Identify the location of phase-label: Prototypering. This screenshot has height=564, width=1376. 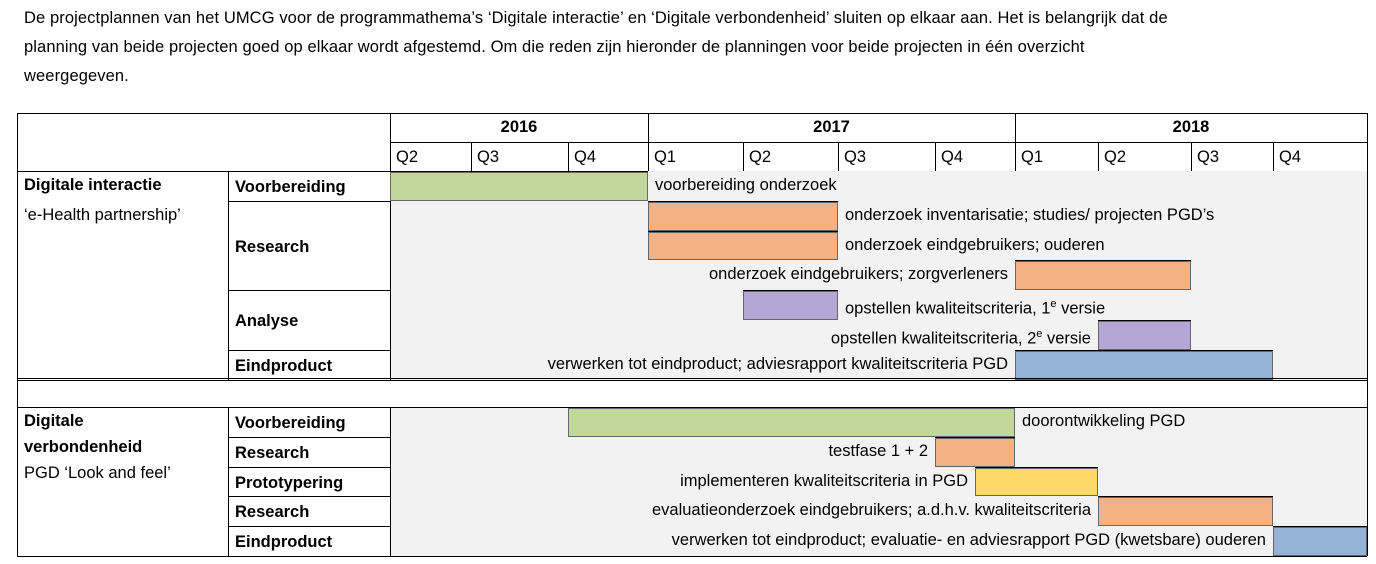
(289, 482).